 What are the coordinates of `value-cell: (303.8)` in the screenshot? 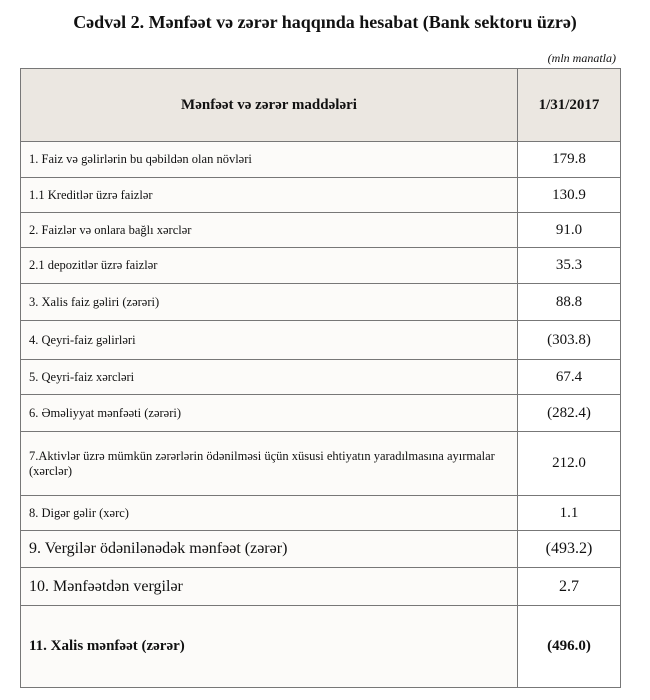 It's located at (569, 340).